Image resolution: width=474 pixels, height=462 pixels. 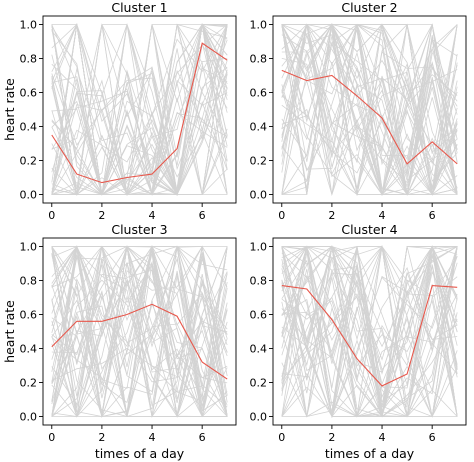 What do you see at coordinates (370, 453) in the screenshot?
I see `x-axis-label: times of a day` at bounding box center [370, 453].